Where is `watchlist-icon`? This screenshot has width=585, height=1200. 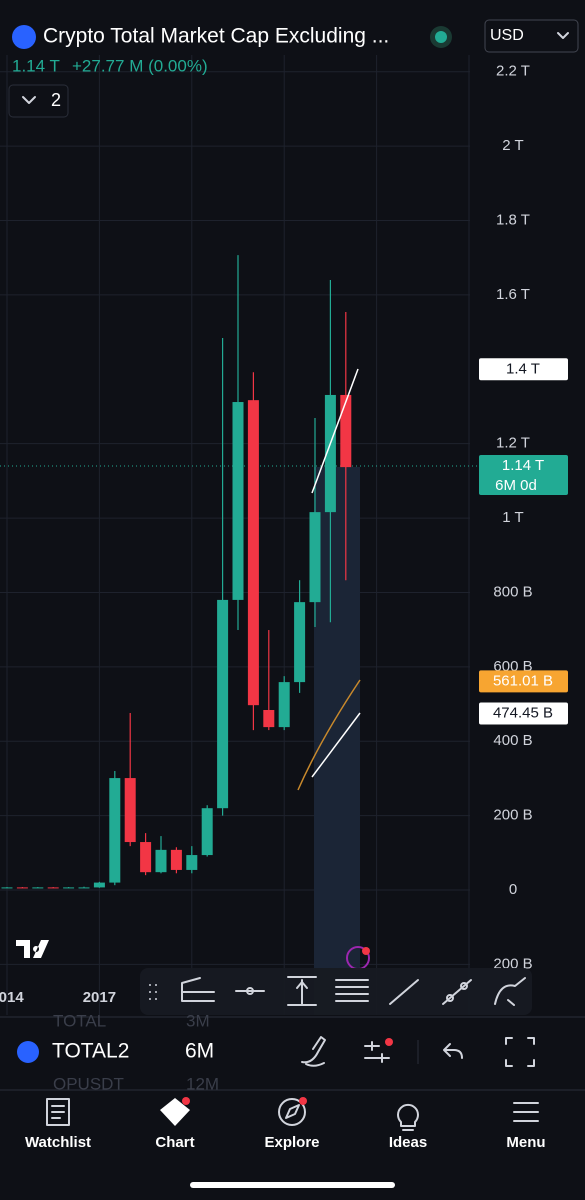 watchlist-icon is located at coordinates (58, 1112).